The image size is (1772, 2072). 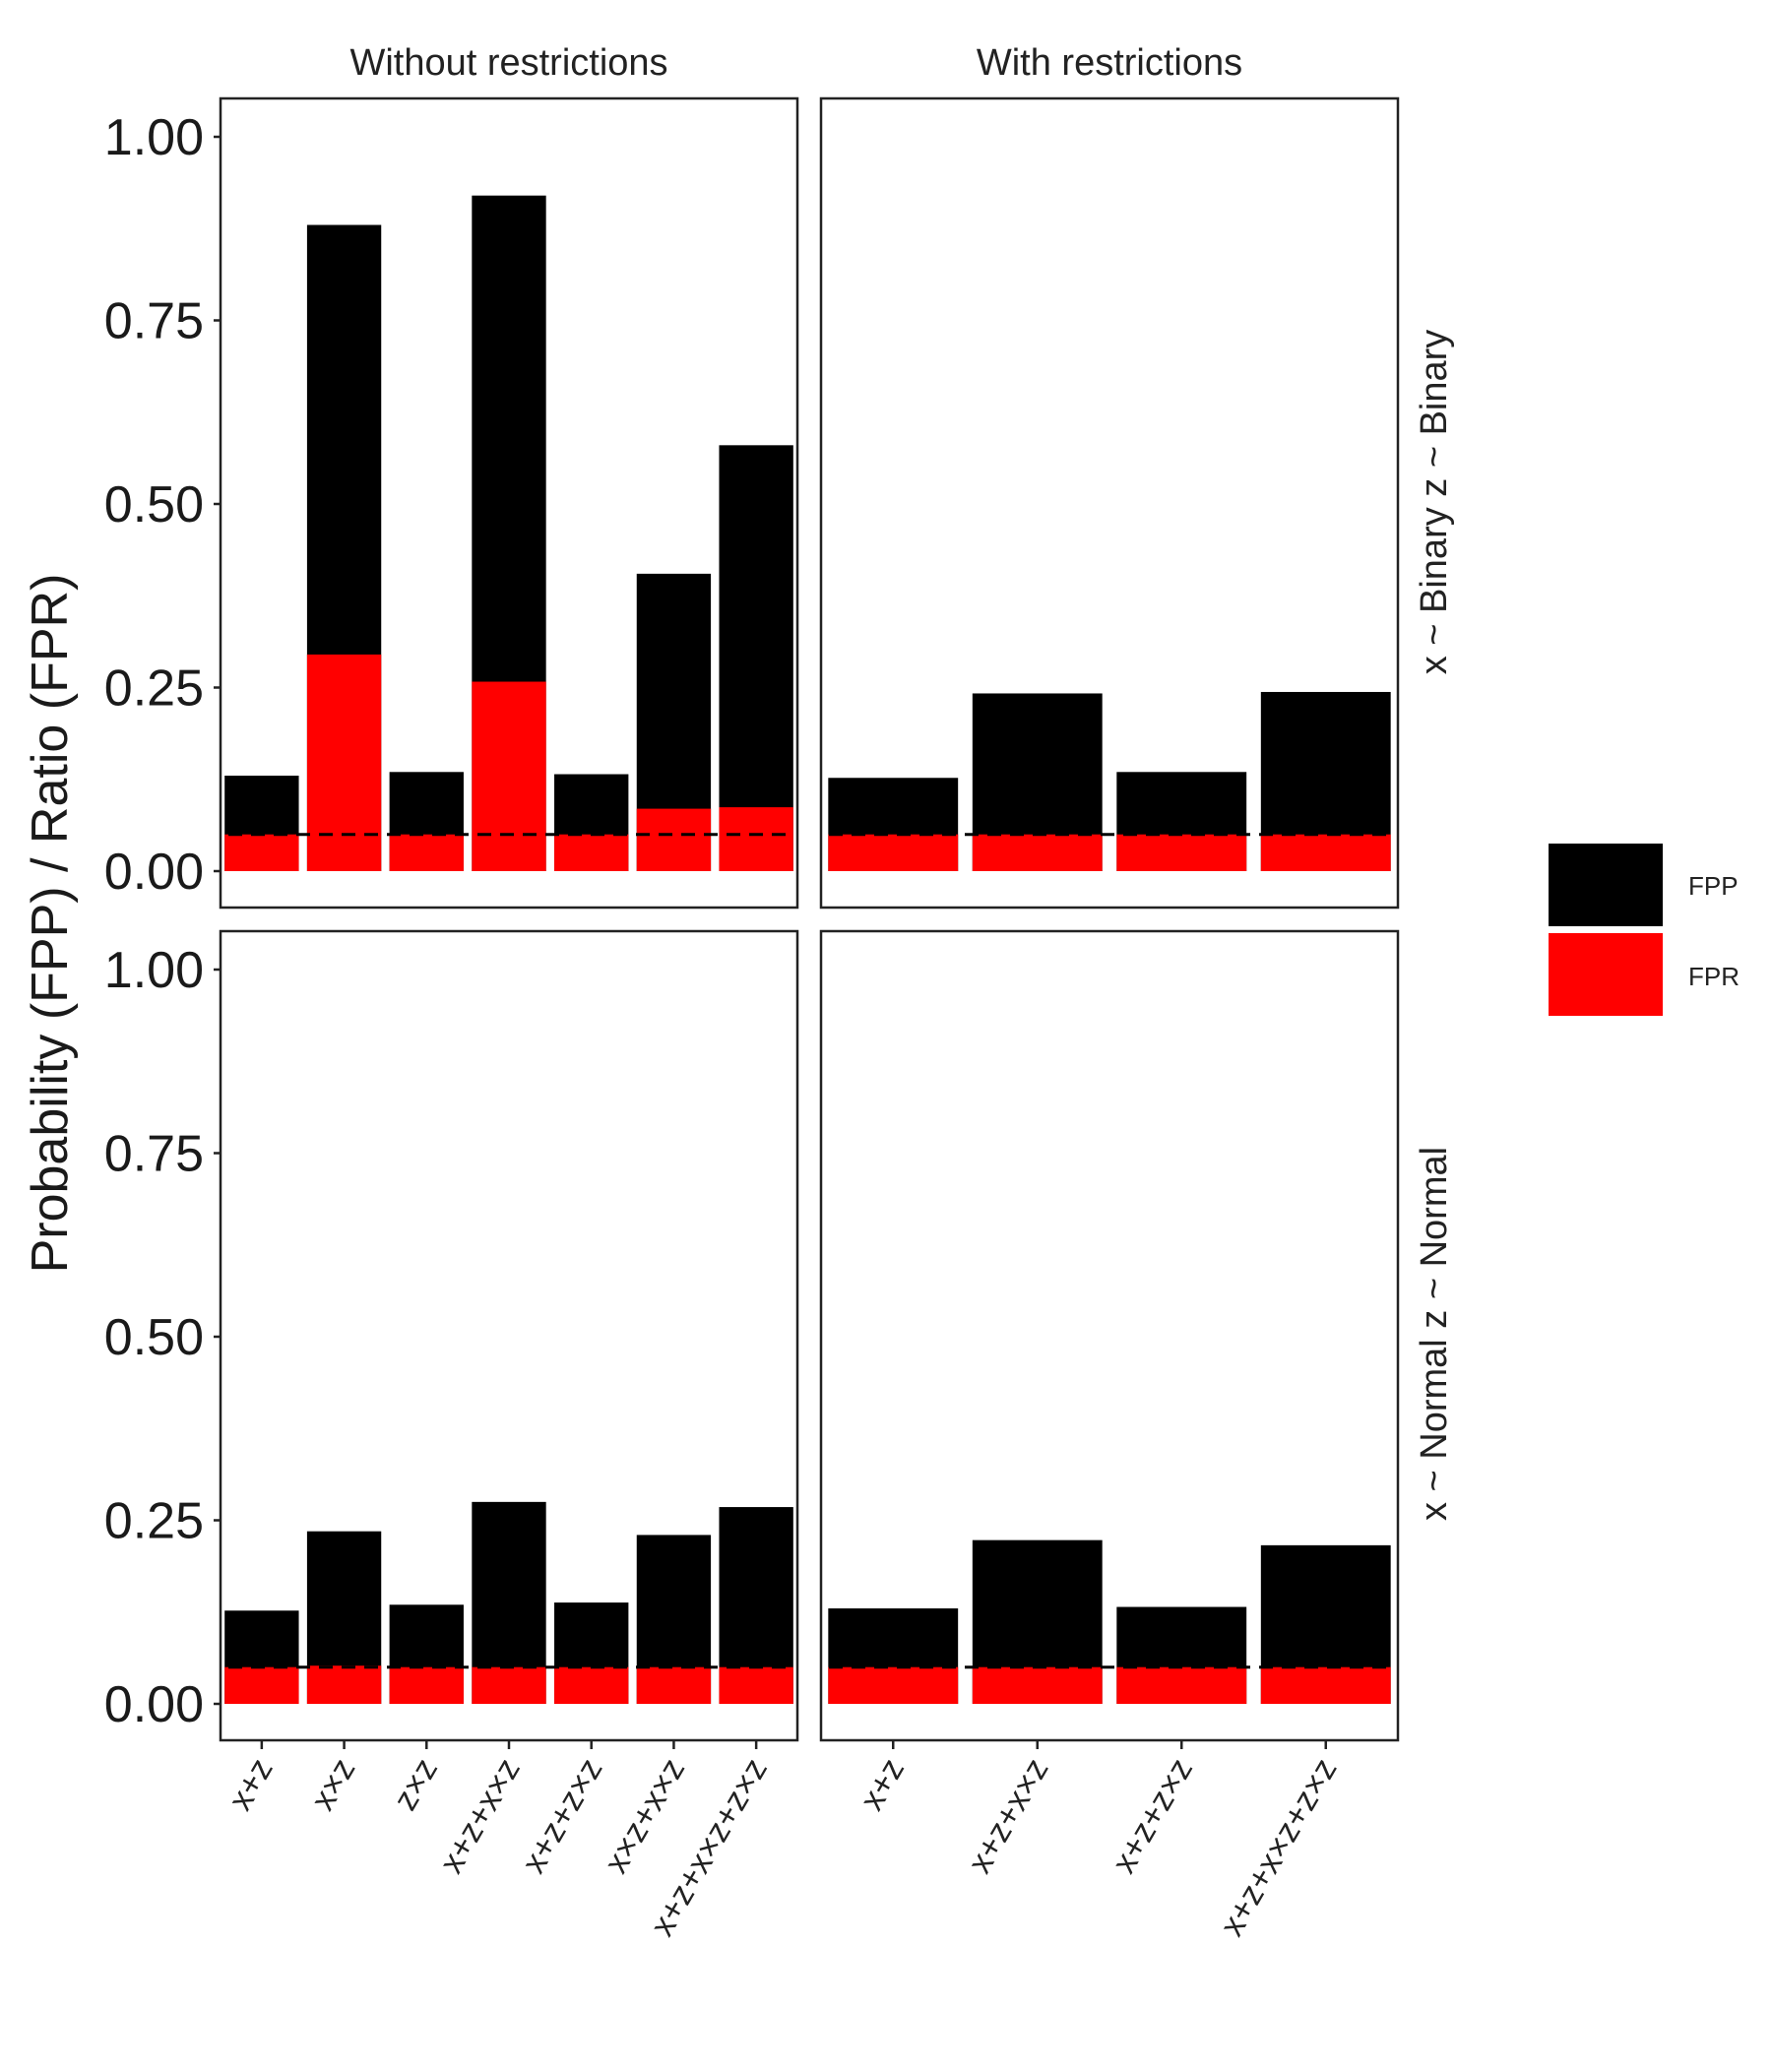 What do you see at coordinates (1434, 1334) in the screenshot?
I see `row-strip-normal: x ~ Normal z ~ Normal` at bounding box center [1434, 1334].